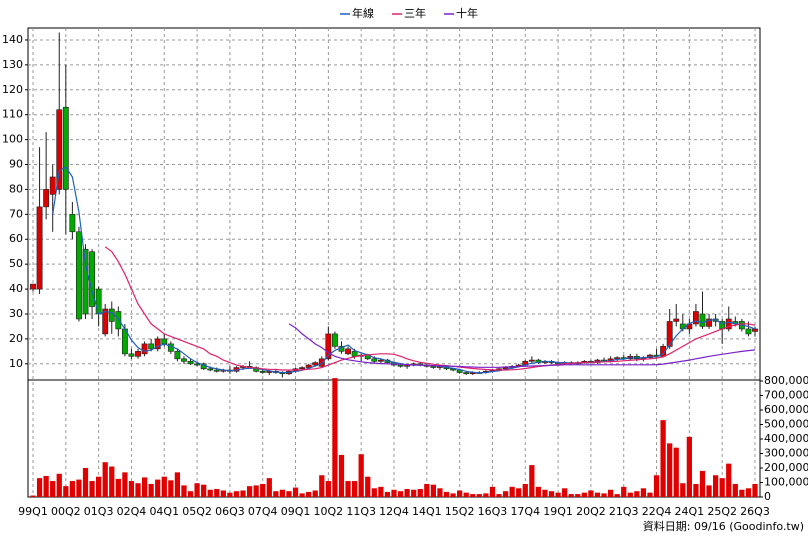  I want to click on x-tick-label: 16Q3, so click(493, 511).